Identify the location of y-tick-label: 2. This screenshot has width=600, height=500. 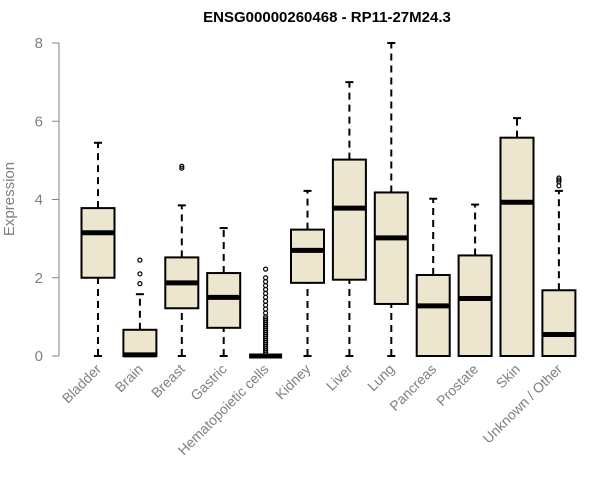
(39, 278).